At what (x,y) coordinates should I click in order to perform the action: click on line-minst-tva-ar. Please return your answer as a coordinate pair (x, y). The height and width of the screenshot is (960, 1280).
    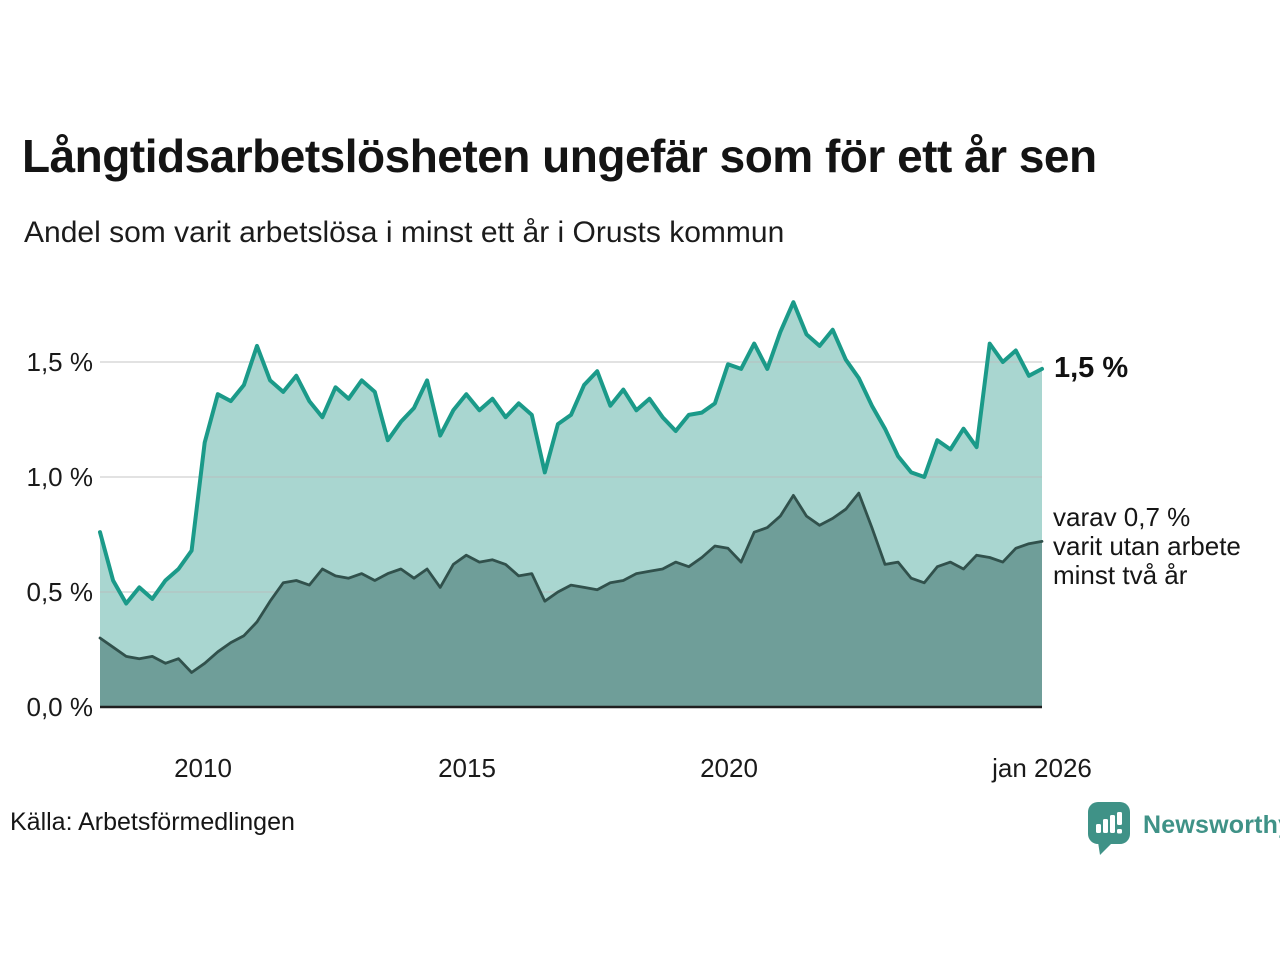
    Looking at the image, I should click on (571, 582).